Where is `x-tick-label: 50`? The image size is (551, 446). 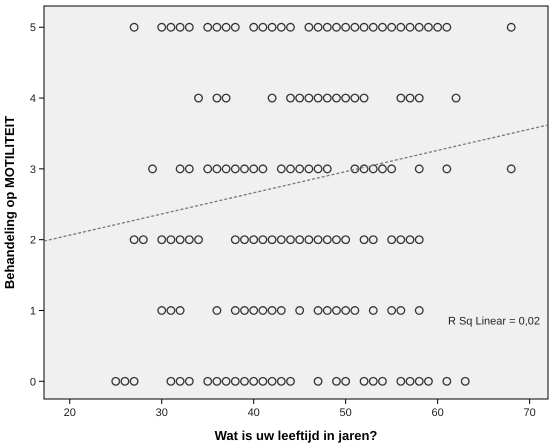 x-tick-label: 50 is located at coordinates (346, 413).